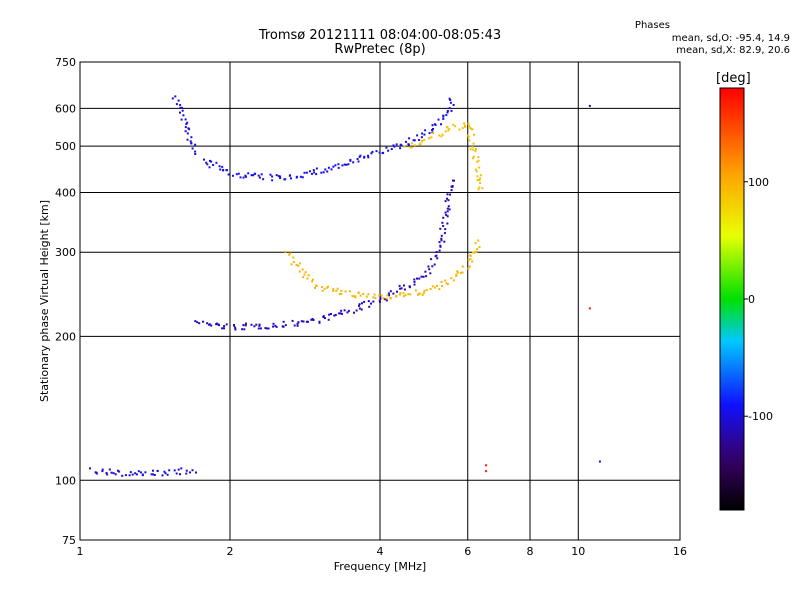  What do you see at coordinates (746, 299) in the screenshot?
I see `phase-colorbar: 100 0 -100` at bounding box center [746, 299].